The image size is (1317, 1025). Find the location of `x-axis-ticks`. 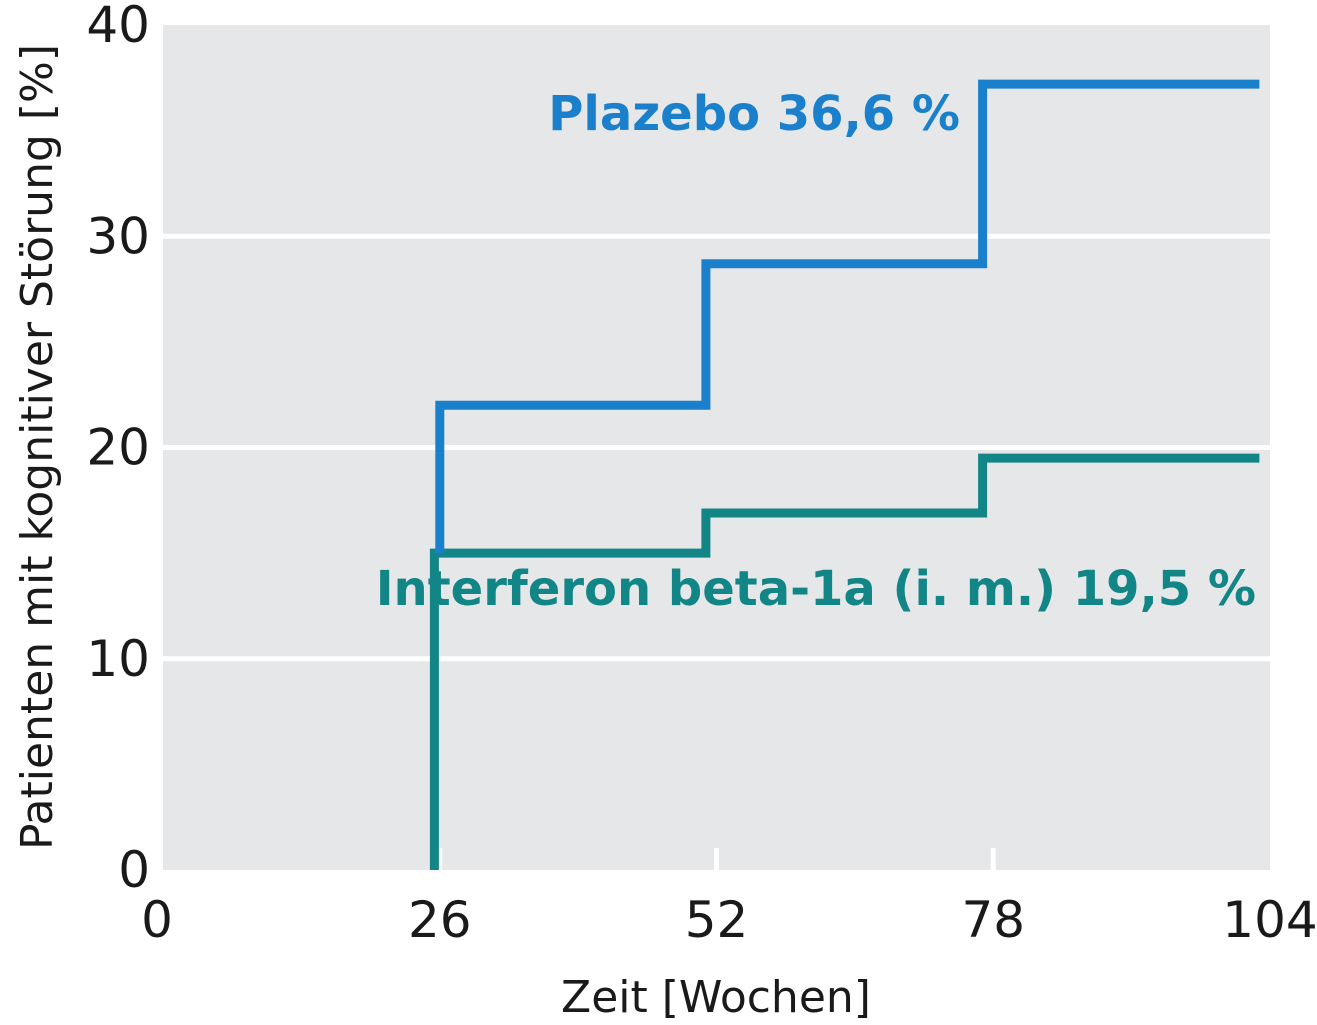

x-axis-ticks is located at coordinates (716, 859).